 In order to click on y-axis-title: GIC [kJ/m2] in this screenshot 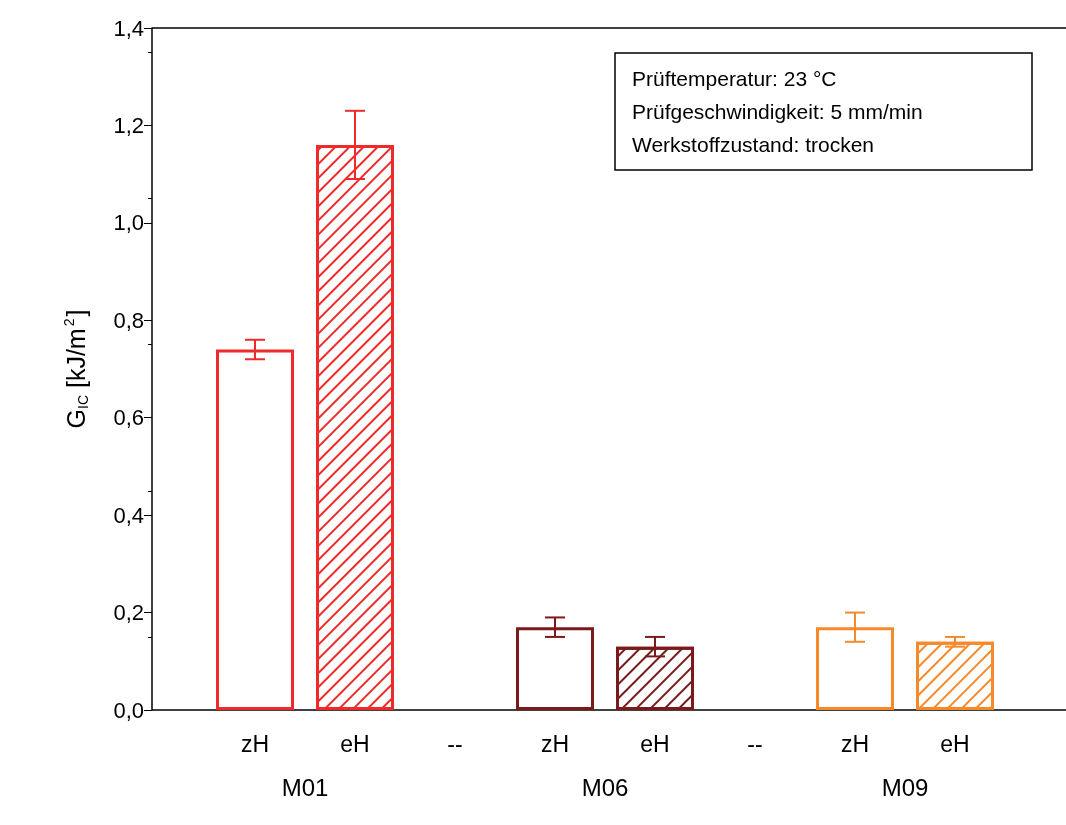, I will do `click(76, 369)`.